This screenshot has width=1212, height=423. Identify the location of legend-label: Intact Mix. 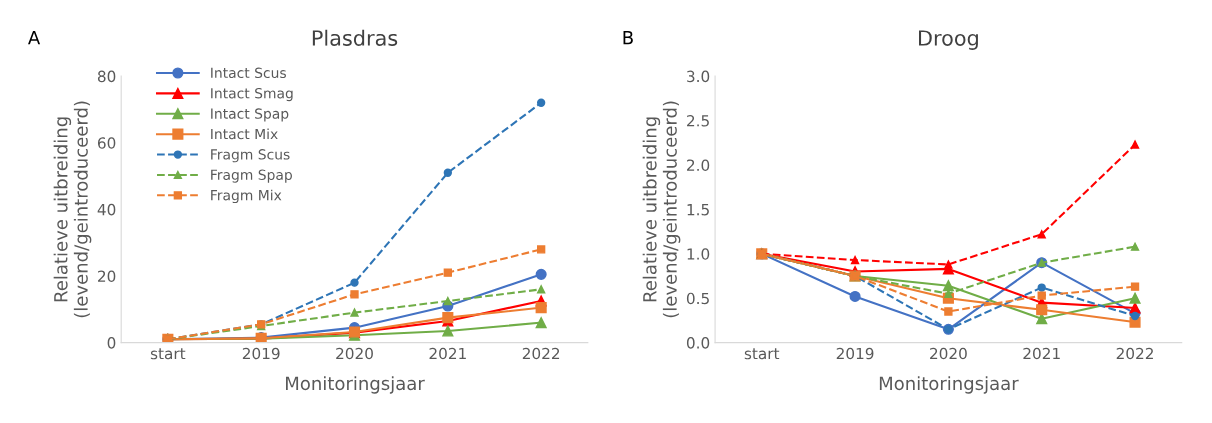
(244, 134).